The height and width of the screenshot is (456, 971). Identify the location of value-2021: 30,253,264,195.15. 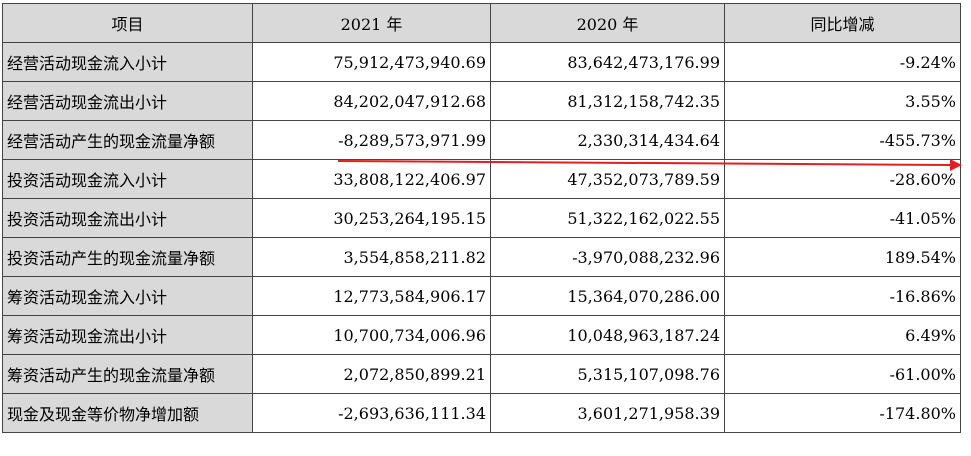
(371, 218).